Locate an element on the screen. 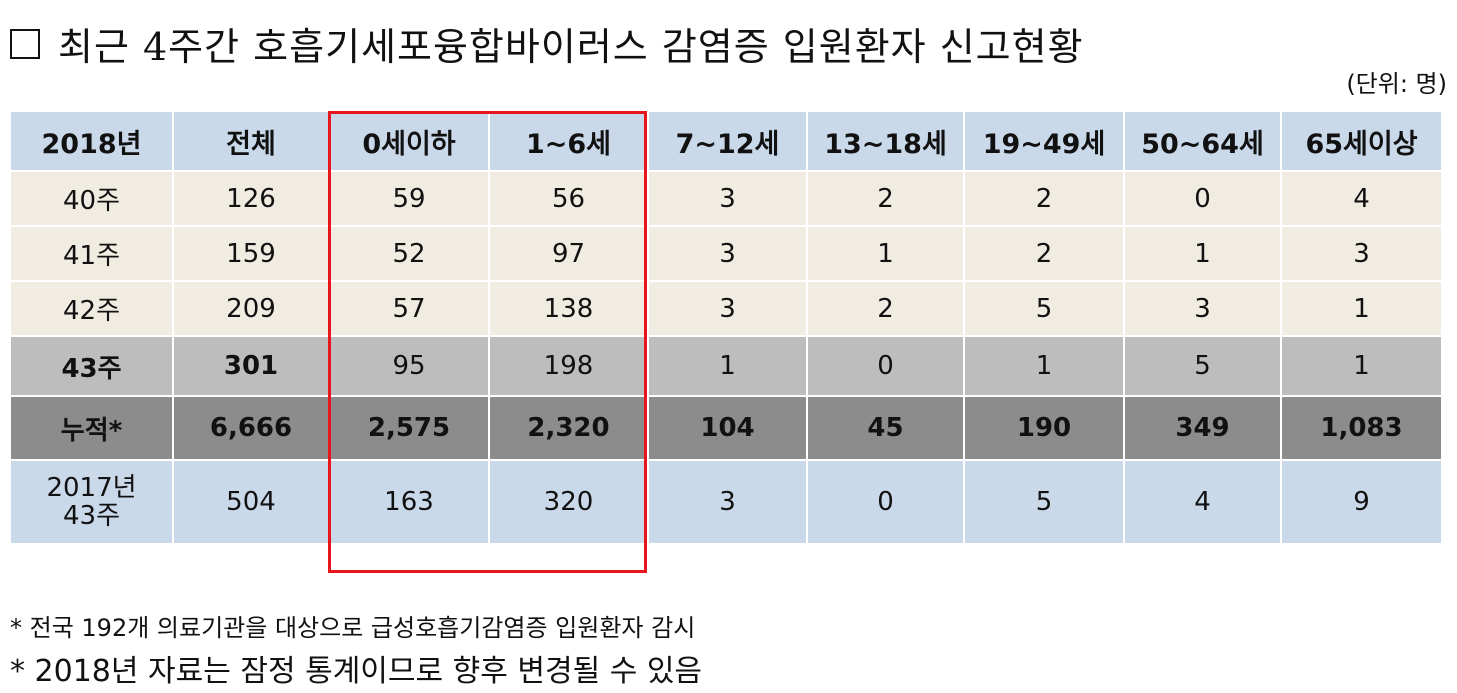  table-cell: 138 is located at coordinates (569, 308).